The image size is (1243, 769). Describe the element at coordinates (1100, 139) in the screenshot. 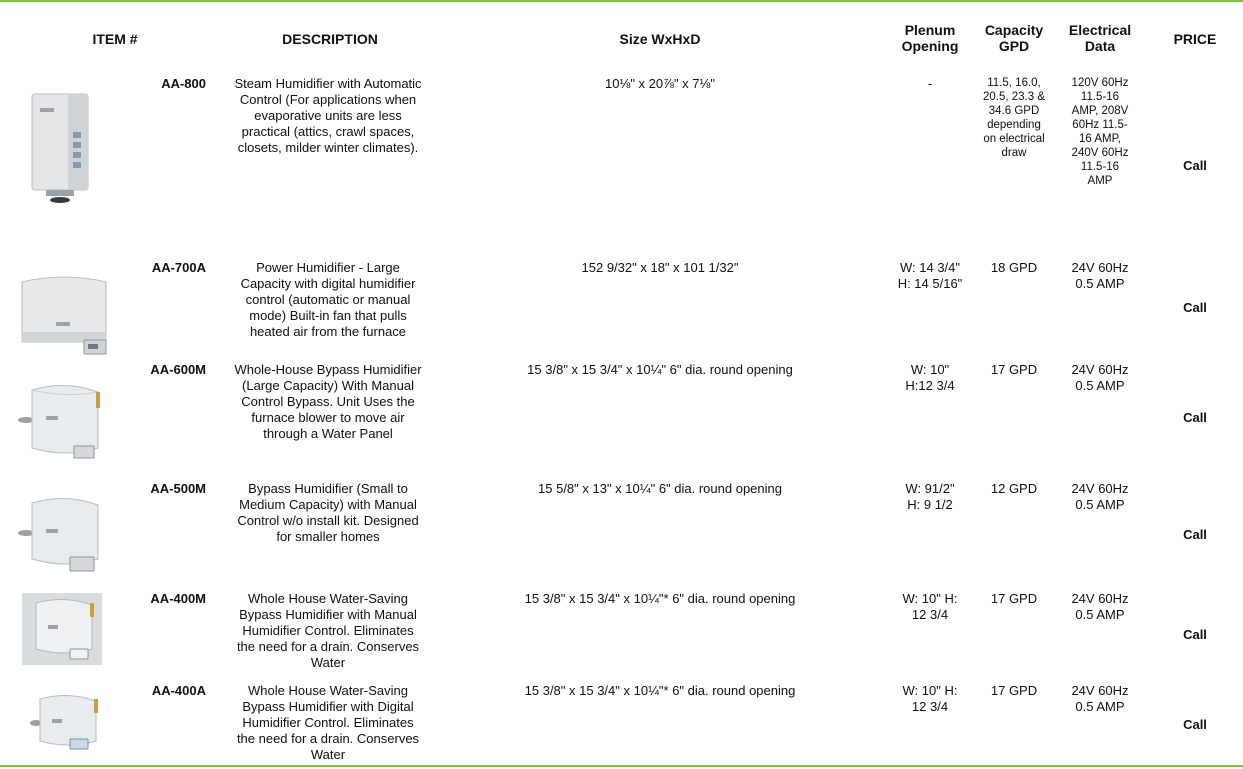

I see `electrical-line: 16 AMP,` at that location.